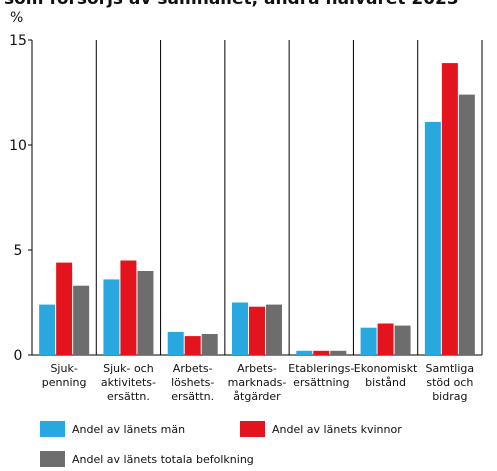 This screenshot has height=471, width=497. Describe the element at coordinates (18, 146) in the screenshot. I see `y-tick-label: 10` at that location.